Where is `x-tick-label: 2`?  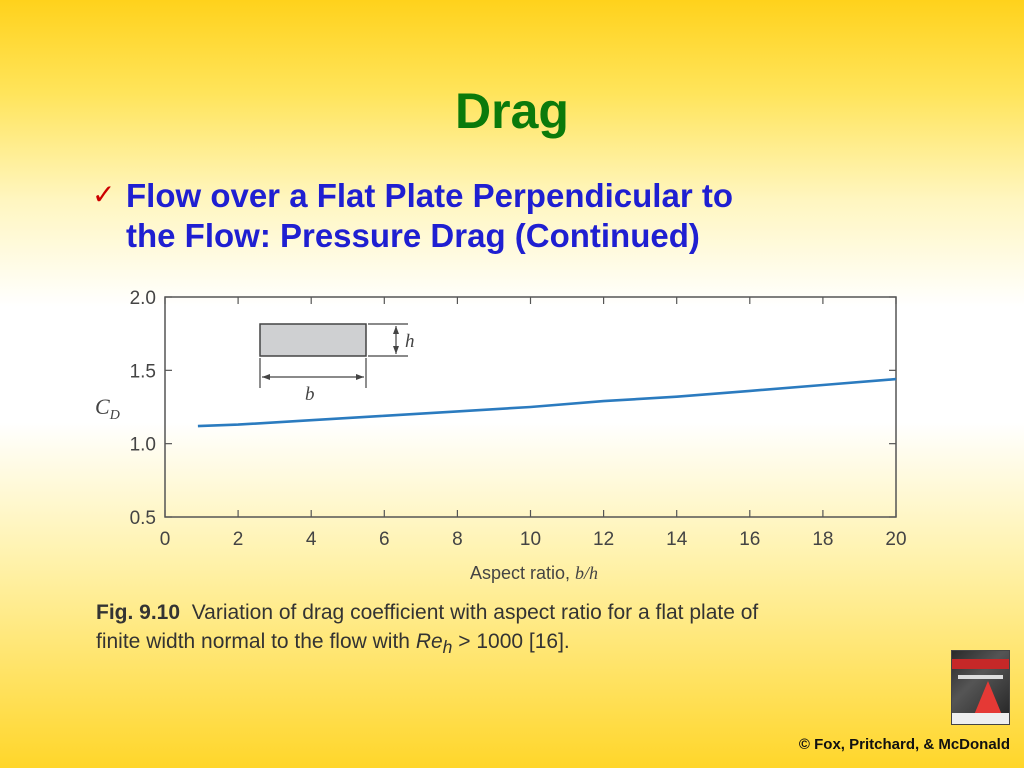 x-tick-label: 2 is located at coordinates (238, 539).